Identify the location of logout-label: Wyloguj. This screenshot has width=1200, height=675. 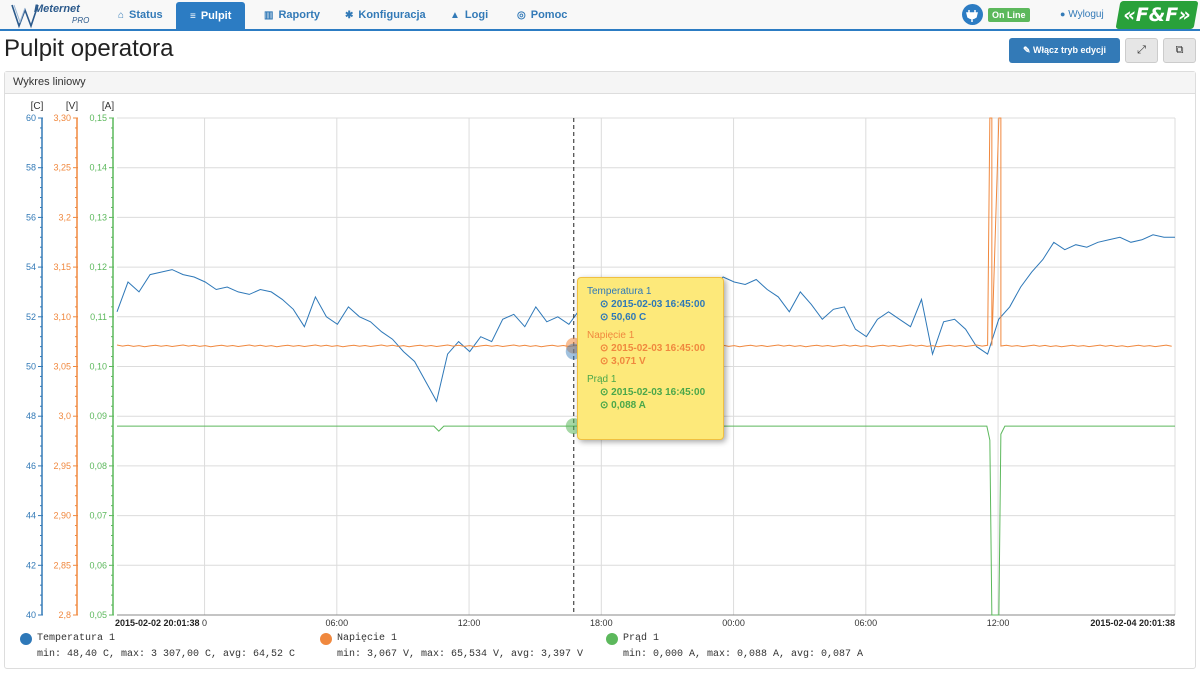
(1086, 14).